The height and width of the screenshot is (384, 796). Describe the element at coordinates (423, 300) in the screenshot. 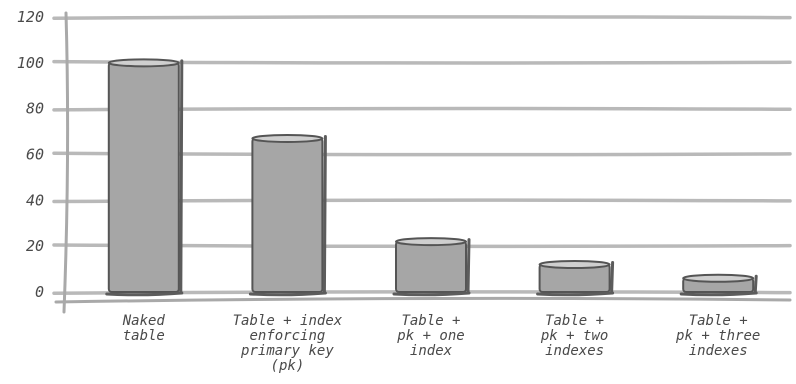

I see `x-axis` at that location.